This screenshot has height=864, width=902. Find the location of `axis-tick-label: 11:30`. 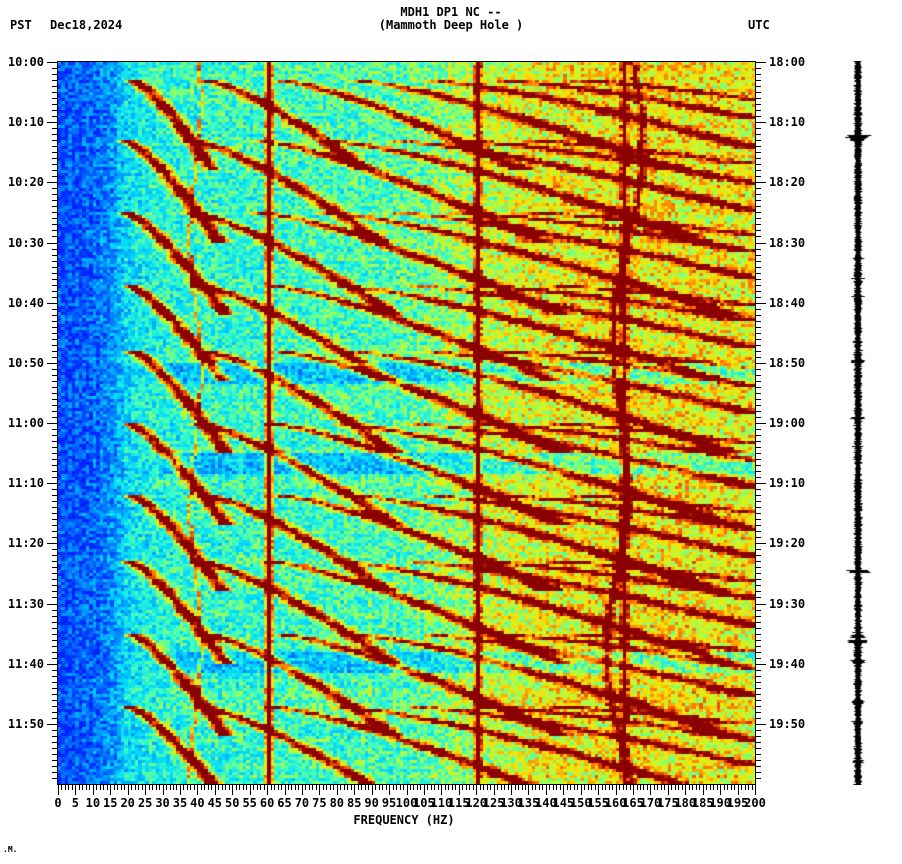

axis-tick-label: 11:30 is located at coordinates (25, 603).